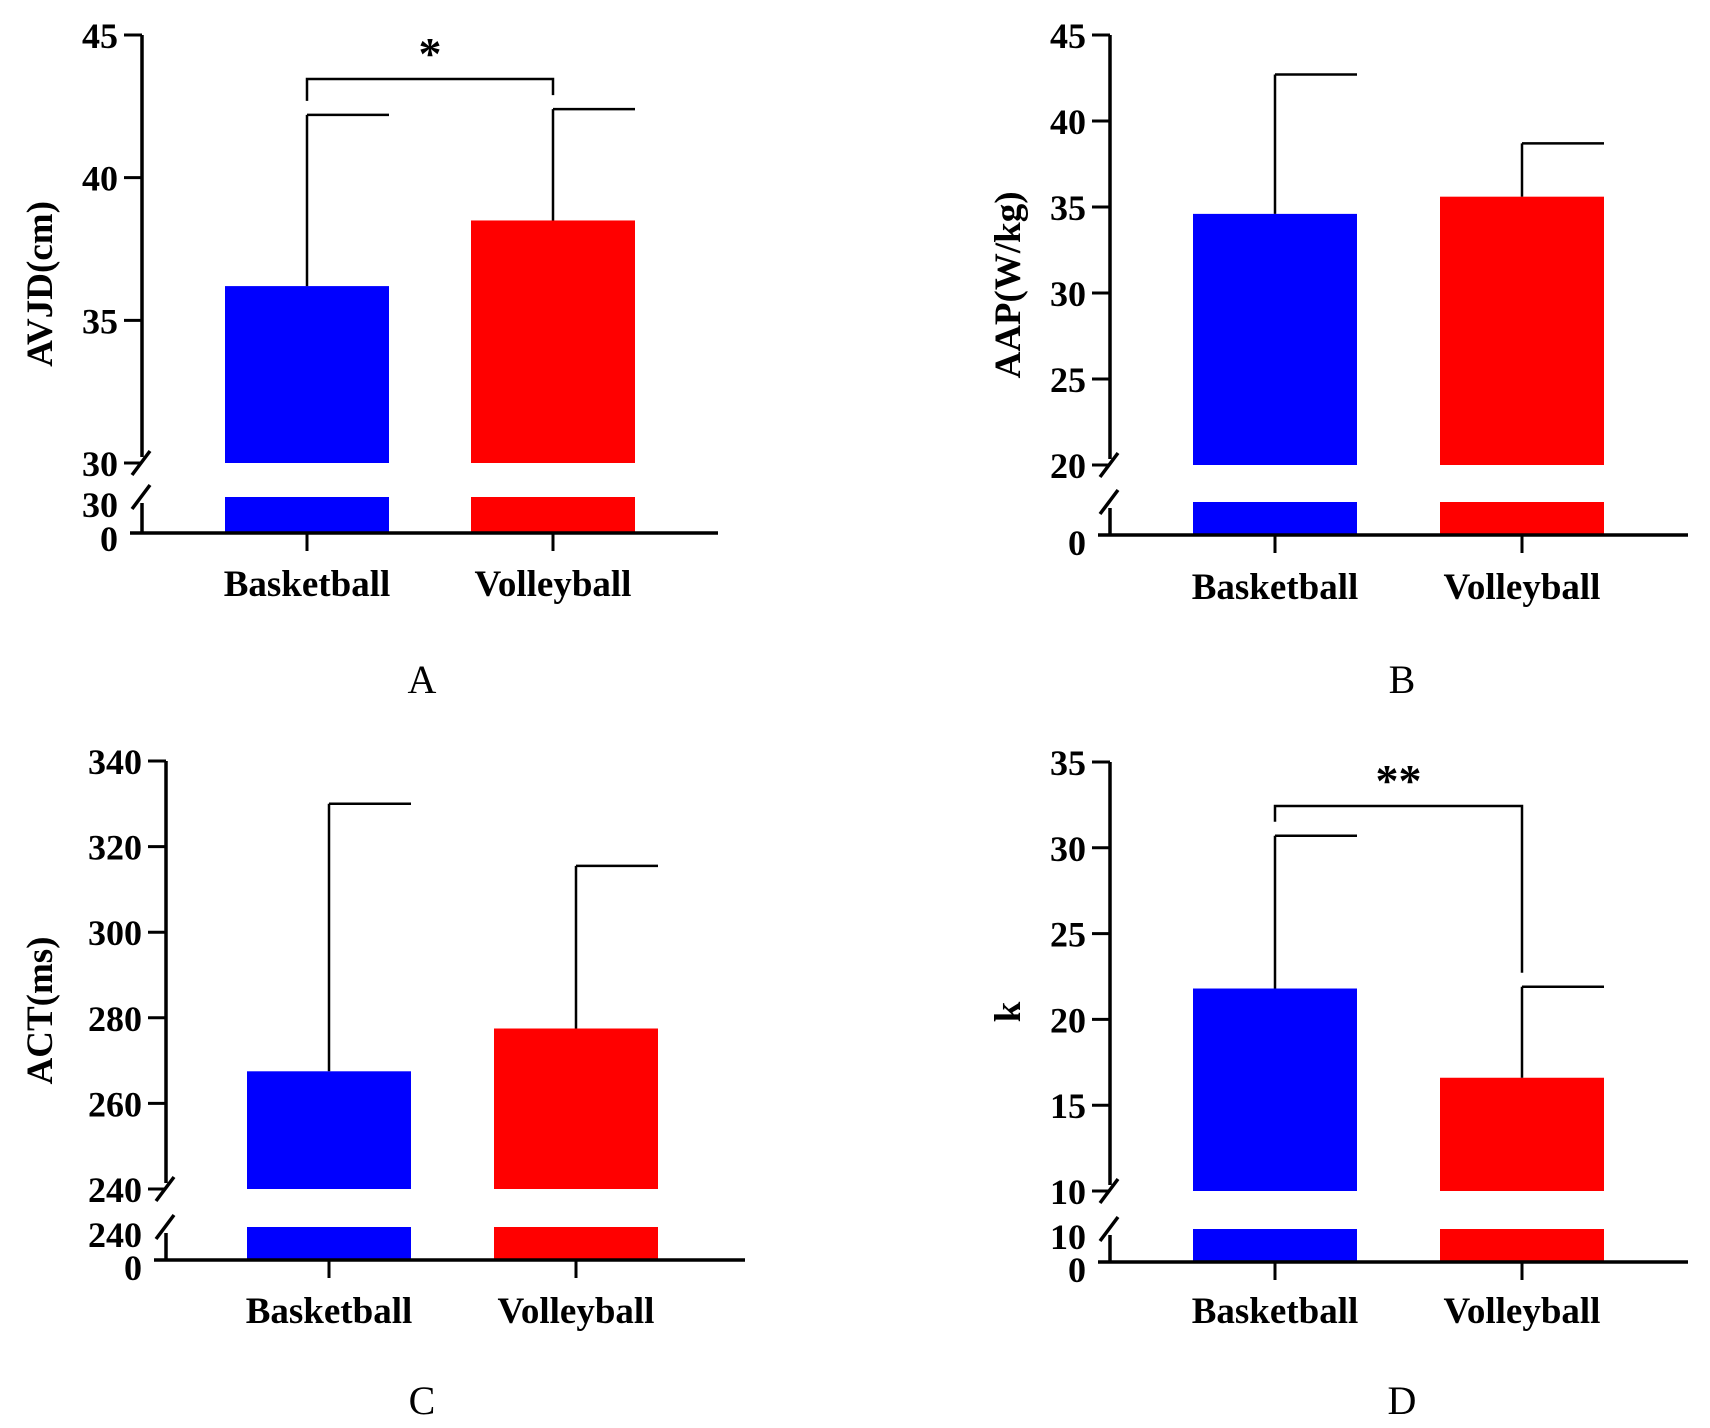 Image resolution: width=1710 pixels, height=1428 pixels. What do you see at coordinates (115, 933) in the screenshot?
I see `y-tick-label: 300` at bounding box center [115, 933].